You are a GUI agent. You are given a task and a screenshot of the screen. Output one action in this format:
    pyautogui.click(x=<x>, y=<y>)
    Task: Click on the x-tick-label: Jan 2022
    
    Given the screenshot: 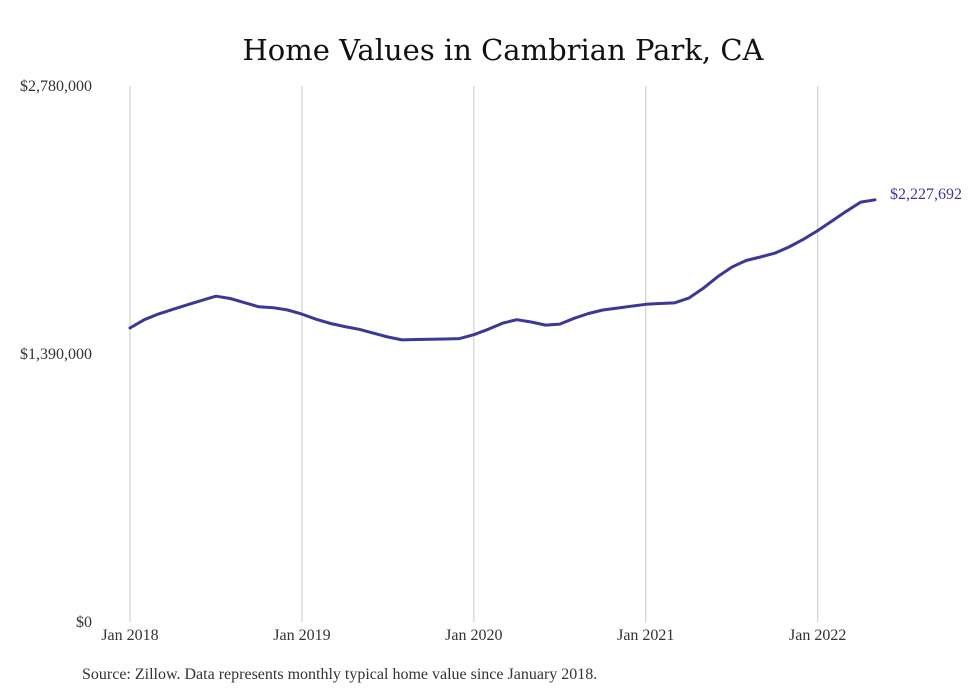 What is the action you would take?
    pyautogui.click(x=817, y=635)
    